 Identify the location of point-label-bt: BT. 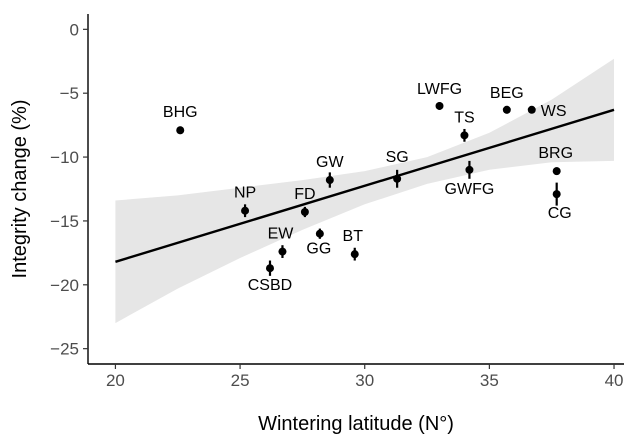
(353, 236).